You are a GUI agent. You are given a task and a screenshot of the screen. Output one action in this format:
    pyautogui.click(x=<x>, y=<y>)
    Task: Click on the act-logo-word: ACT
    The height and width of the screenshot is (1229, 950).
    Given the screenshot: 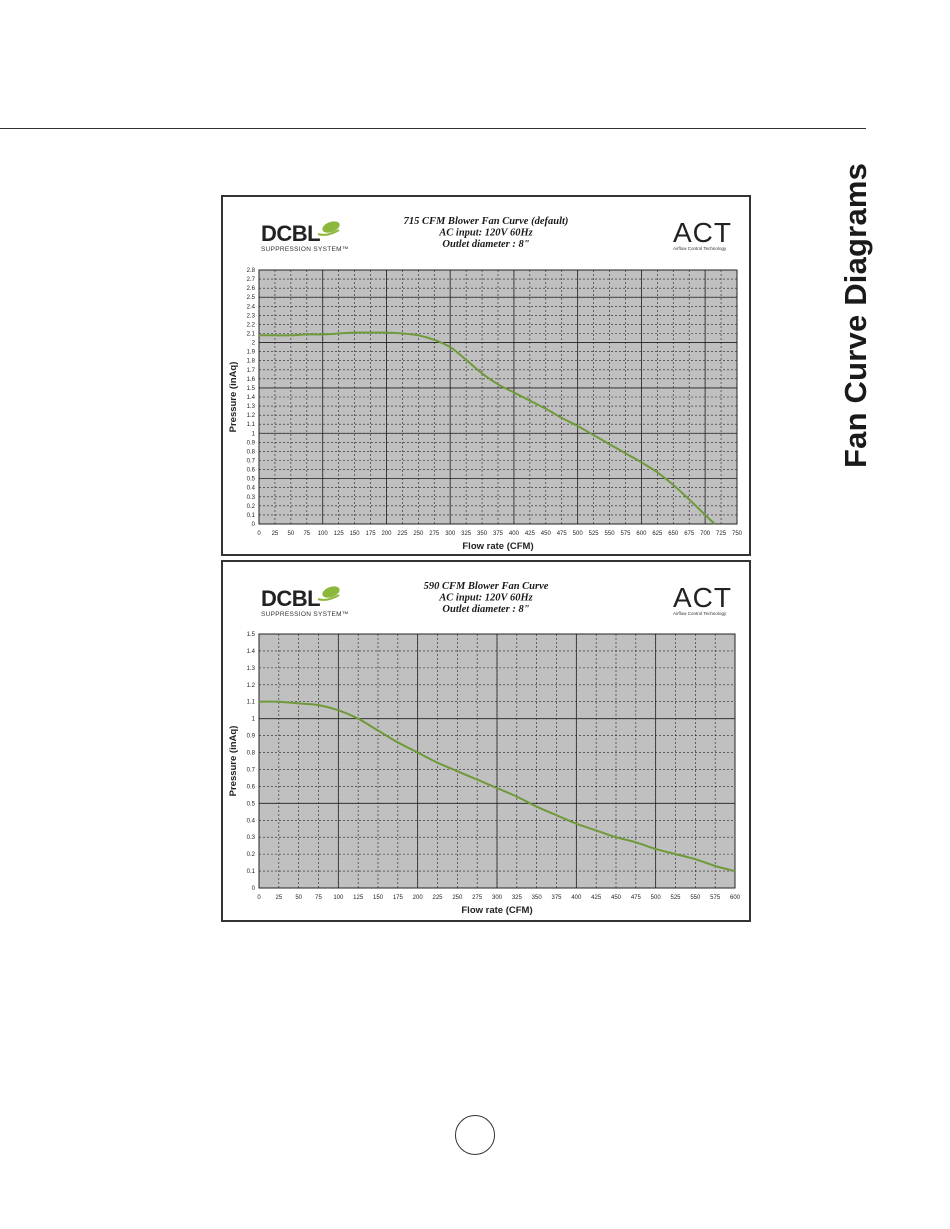 What is the action you would take?
    pyautogui.click(x=702, y=597)
    